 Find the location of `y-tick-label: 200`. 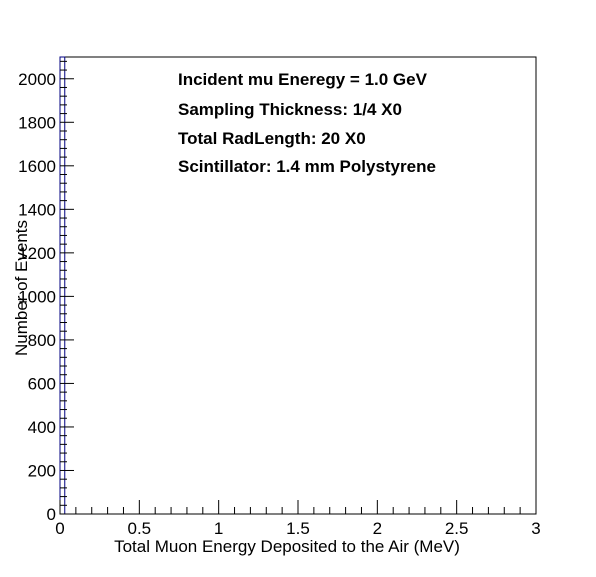

y-tick-label: 200 is located at coordinates (42, 470).